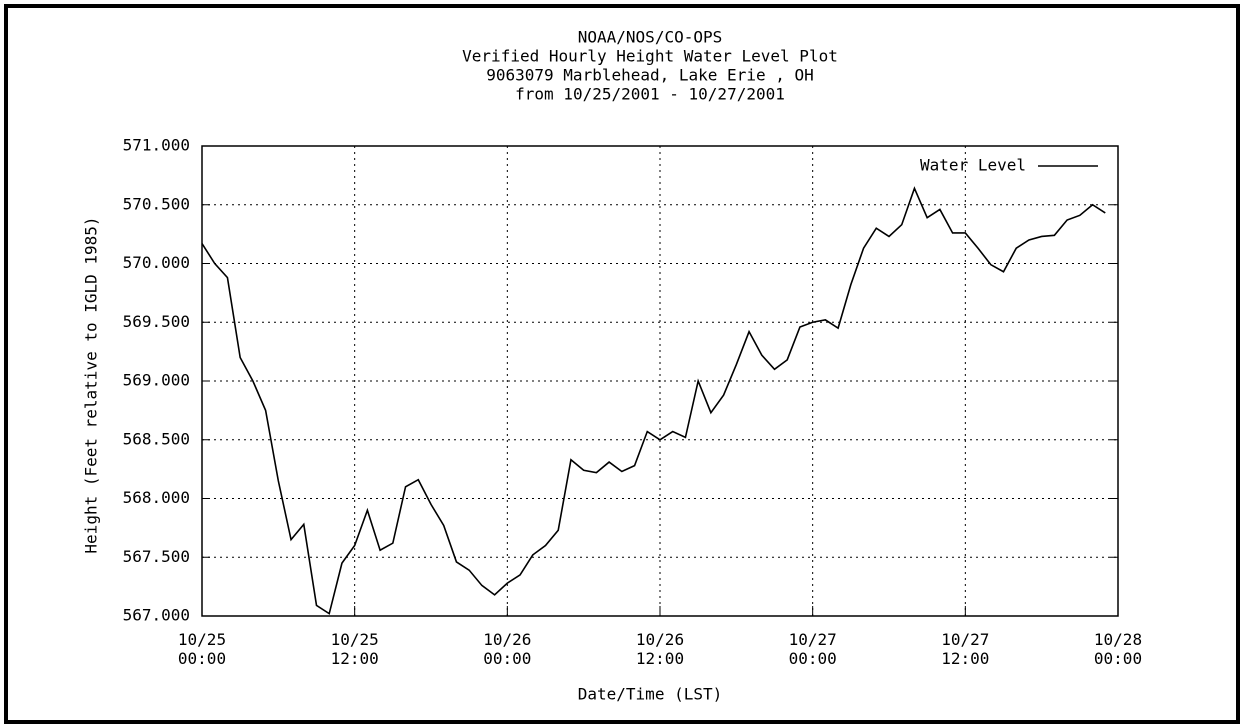 The image size is (1248, 724). Describe the element at coordinates (660, 649) in the screenshot. I see `x-tick-label: 10/26 12:00` at that location.